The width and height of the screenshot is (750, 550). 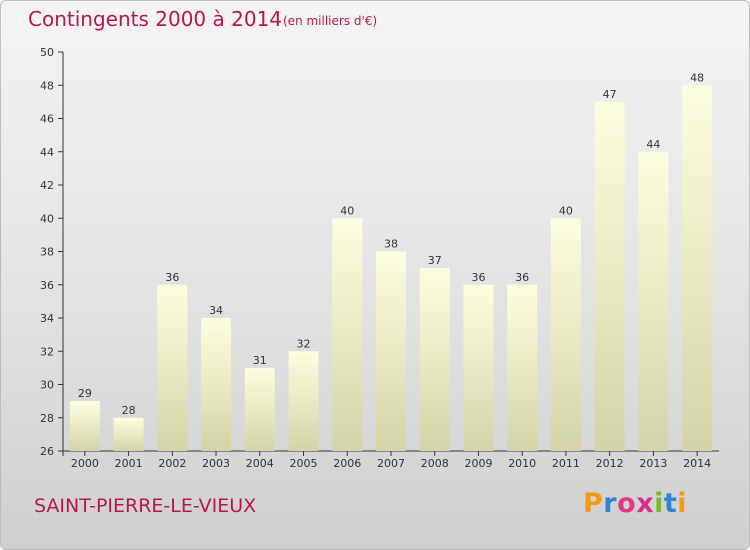 What do you see at coordinates (47, 418) in the screenshot?
I see `y-tick-label: 28` at bounding box center [47, 418].